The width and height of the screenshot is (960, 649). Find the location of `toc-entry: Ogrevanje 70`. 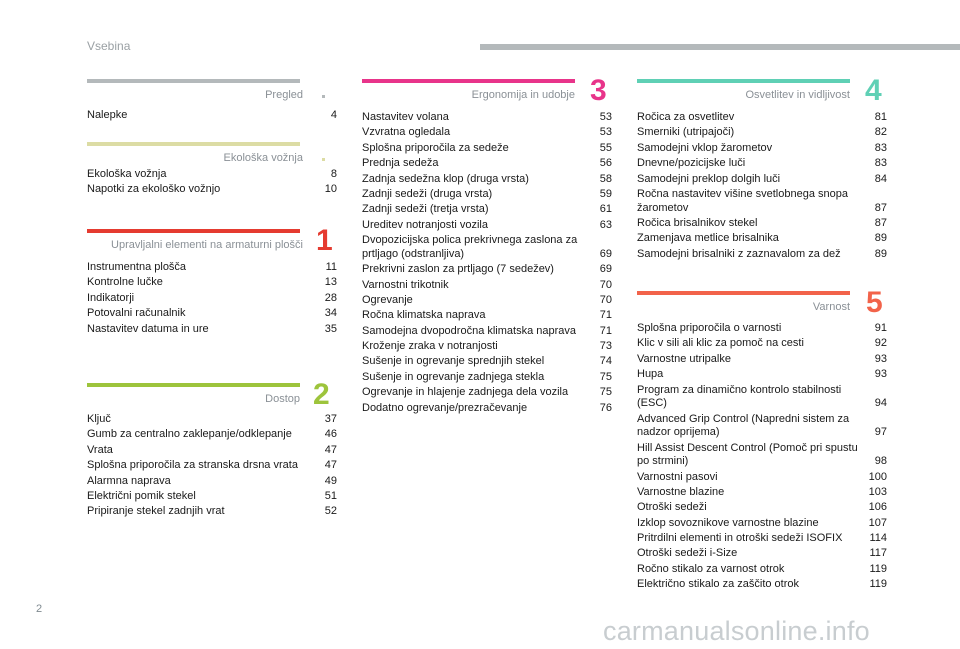

toc-entry: Ogrevanje 70 is located at coordinates (487, 299).